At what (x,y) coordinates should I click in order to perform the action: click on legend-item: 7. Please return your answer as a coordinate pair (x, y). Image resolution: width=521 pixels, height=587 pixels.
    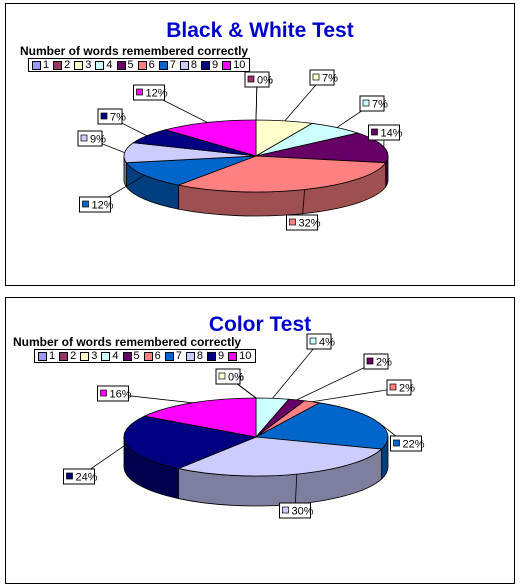
    Looking at the image, I should click on (167, 65).